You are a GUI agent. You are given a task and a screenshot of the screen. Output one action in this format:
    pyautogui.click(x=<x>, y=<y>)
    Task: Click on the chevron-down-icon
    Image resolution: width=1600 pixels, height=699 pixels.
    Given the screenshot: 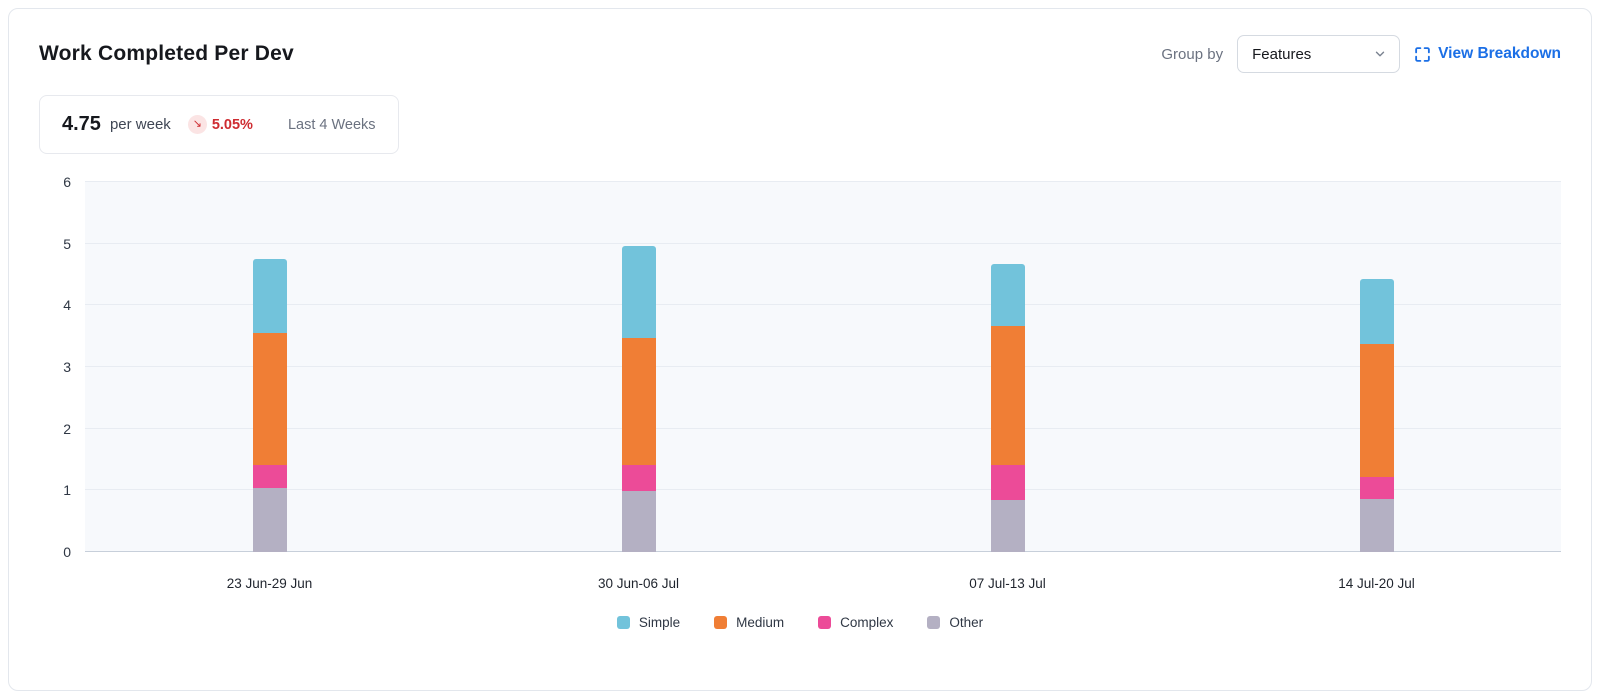 What is the action you would take?
    pyautogui.click(x=1380, y=54)
    